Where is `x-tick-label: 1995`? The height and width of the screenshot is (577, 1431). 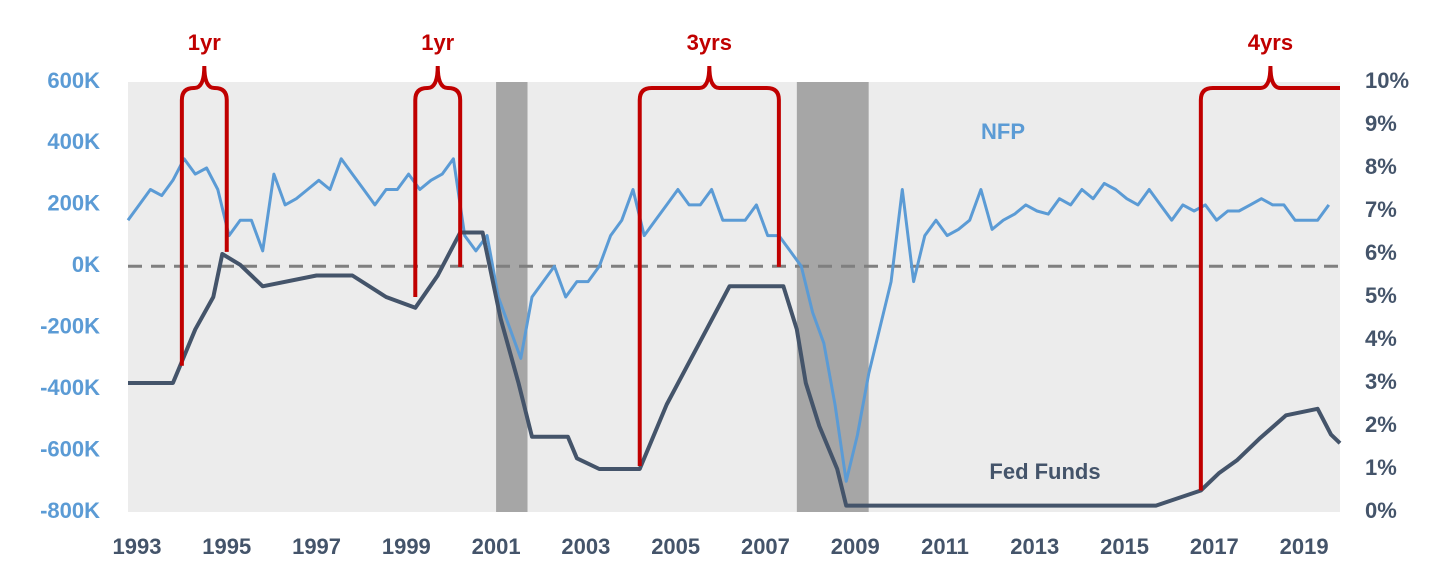 x-tick-label: 1995 is located at coordinates (226, 546).